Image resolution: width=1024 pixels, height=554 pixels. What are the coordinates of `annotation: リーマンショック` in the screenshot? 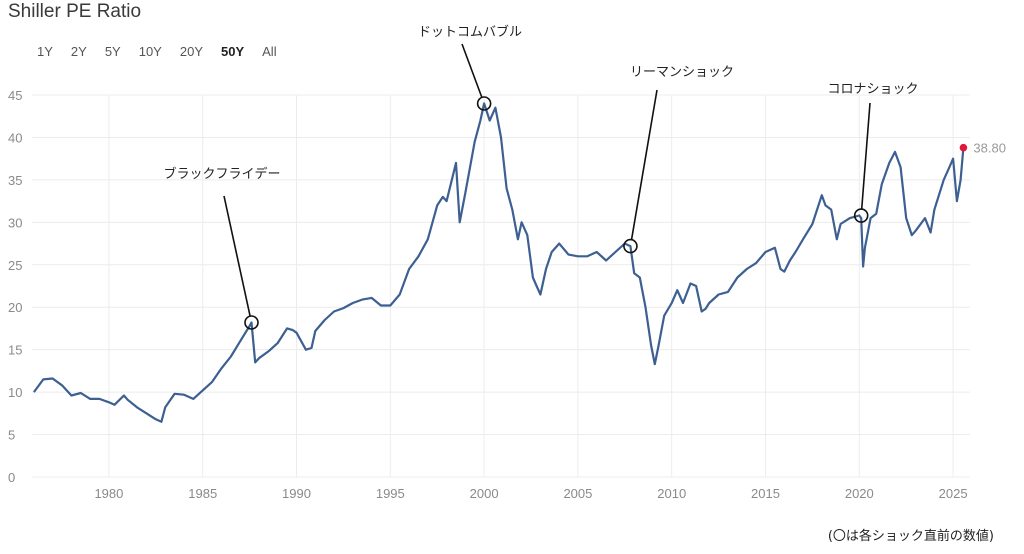 It's located at (678, 159).